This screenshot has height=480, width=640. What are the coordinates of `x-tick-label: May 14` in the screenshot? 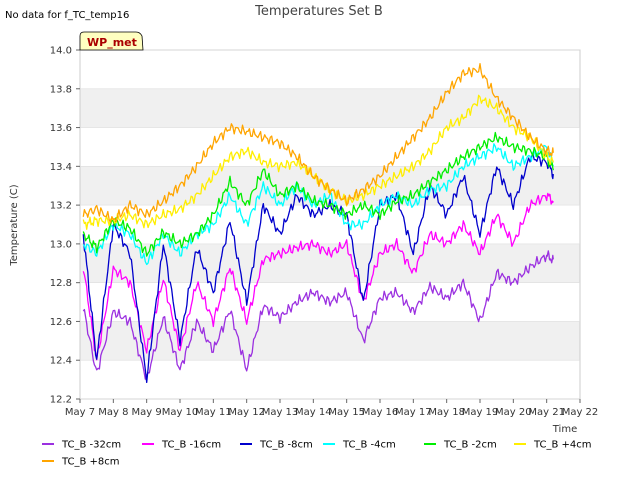 It's located at (313, 412).